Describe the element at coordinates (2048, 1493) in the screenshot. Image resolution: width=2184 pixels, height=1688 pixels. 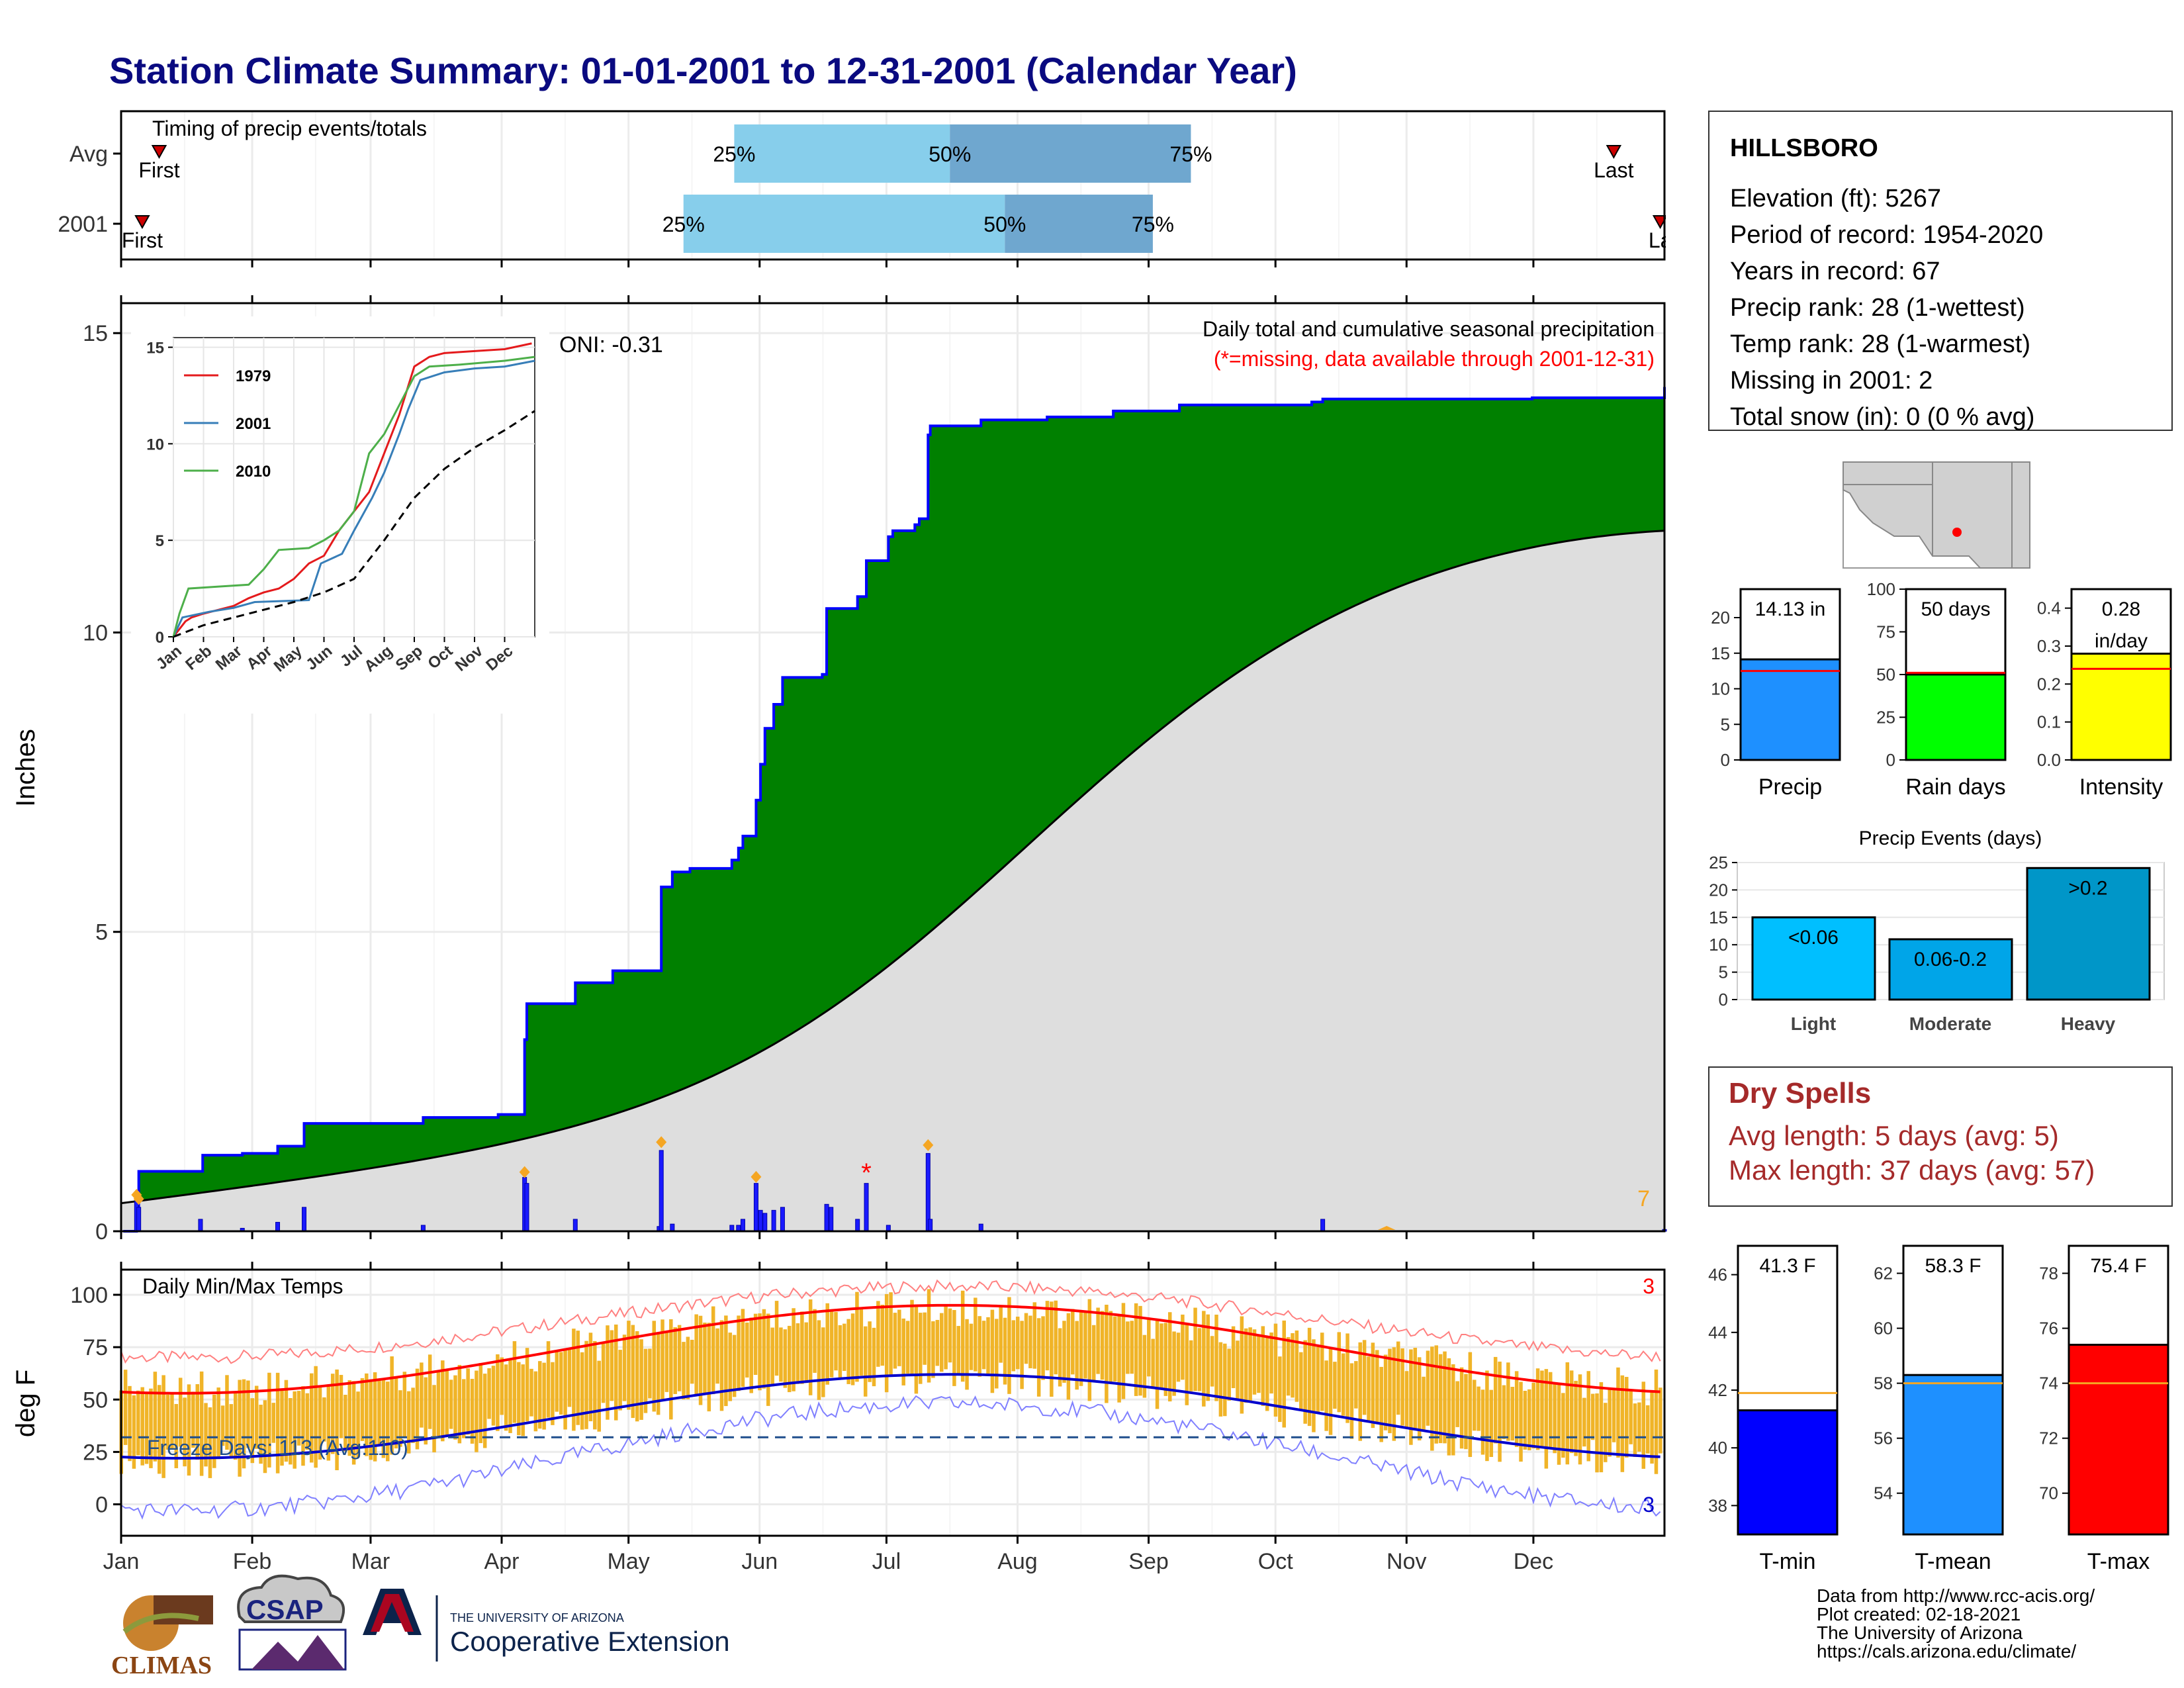
I see `temp-bar-ytick-label: 70` at that location.